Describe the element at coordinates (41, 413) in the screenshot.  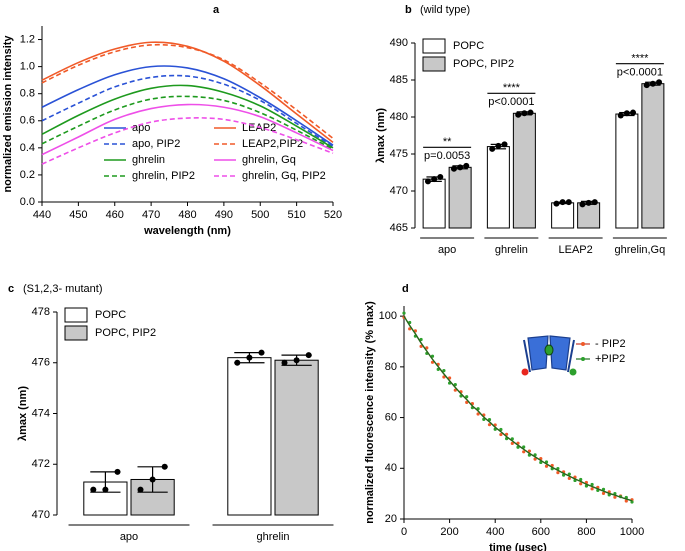
I see `y-tick-label: 474` at that location.